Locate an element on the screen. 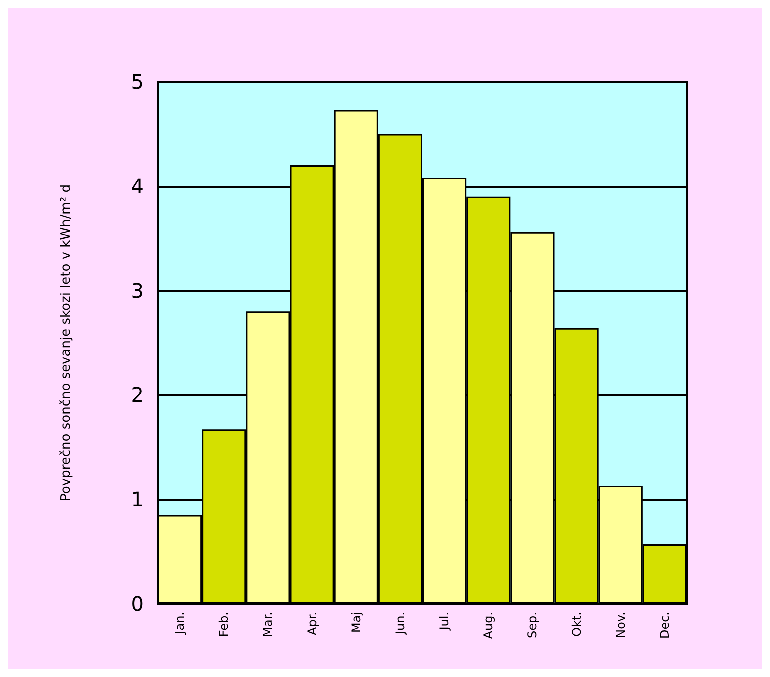  x-tick-label: Apr. is located at coordinates (312, 624).